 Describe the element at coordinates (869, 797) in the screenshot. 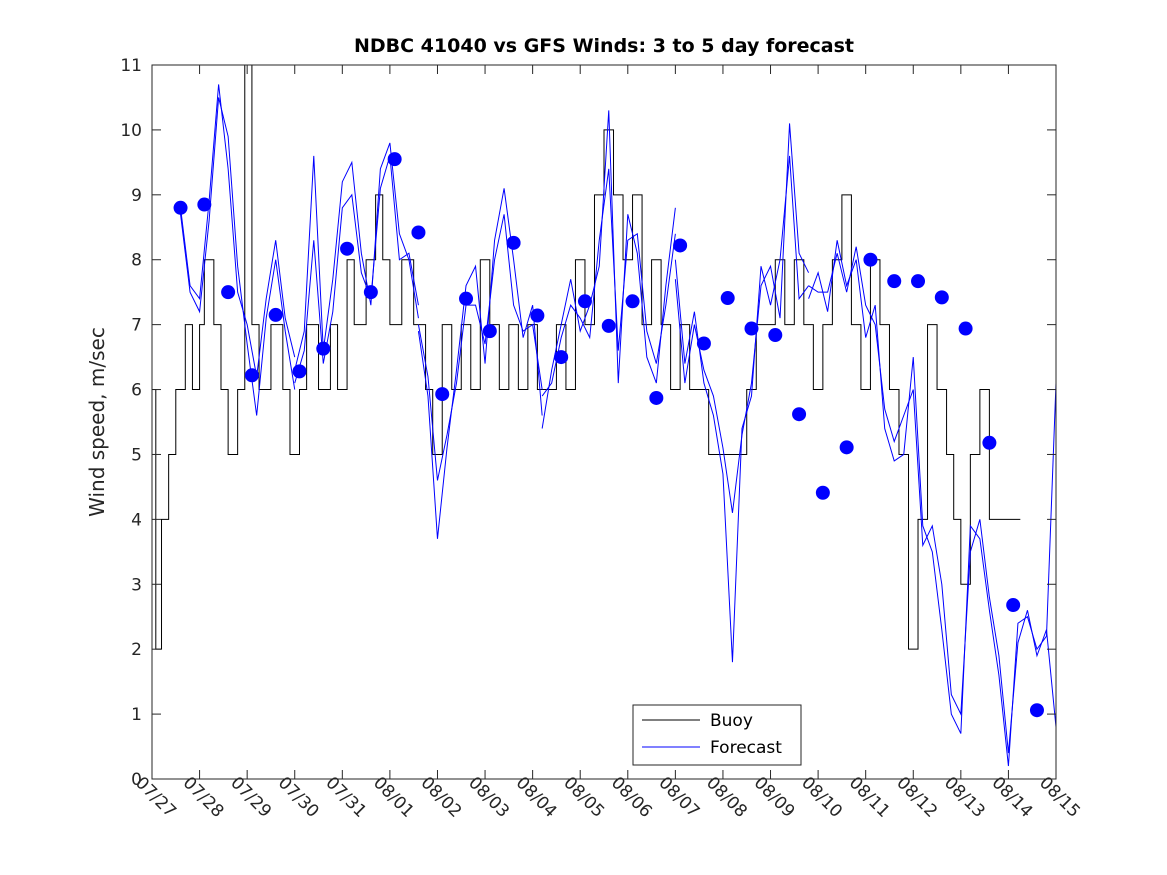

I see `x-tick-label: 08/11` at that location.